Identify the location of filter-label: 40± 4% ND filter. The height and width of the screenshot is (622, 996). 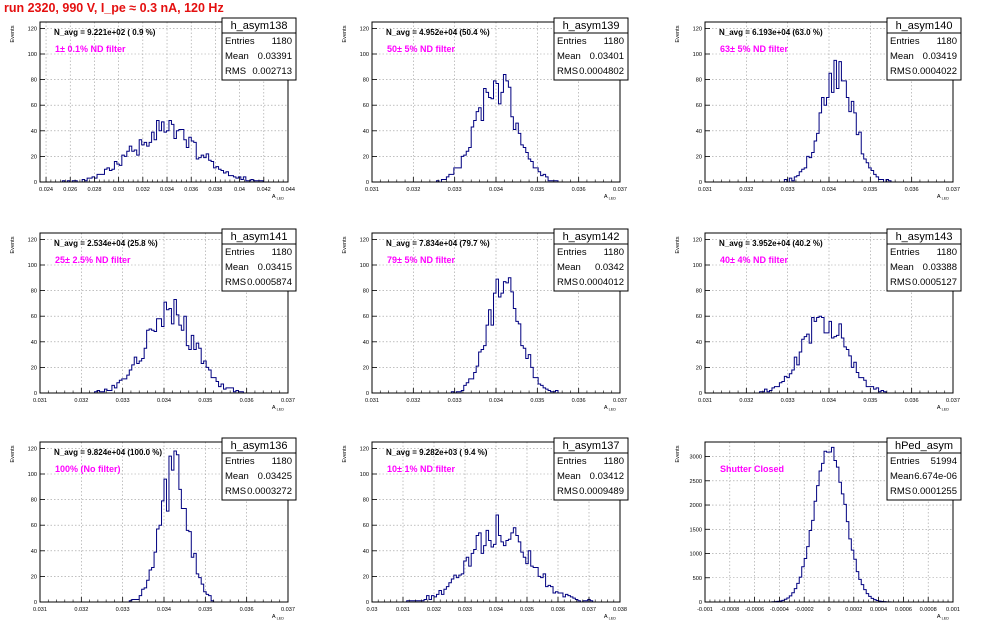
(754, 260).